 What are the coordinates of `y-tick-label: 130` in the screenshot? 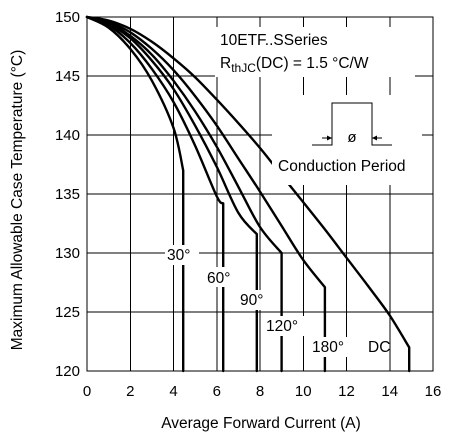 It's located at (67, 253).